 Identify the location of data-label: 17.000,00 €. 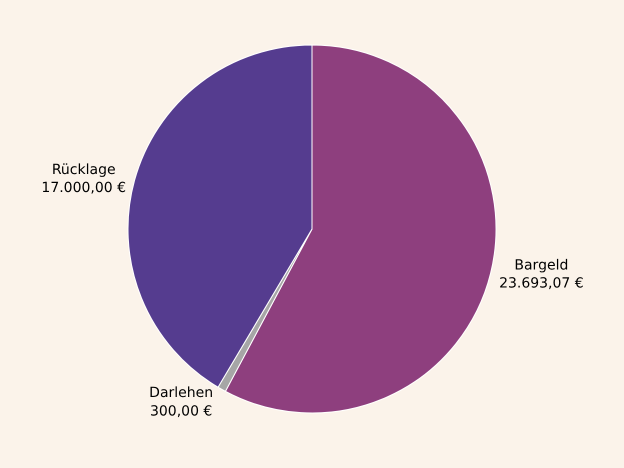
(83, 188).